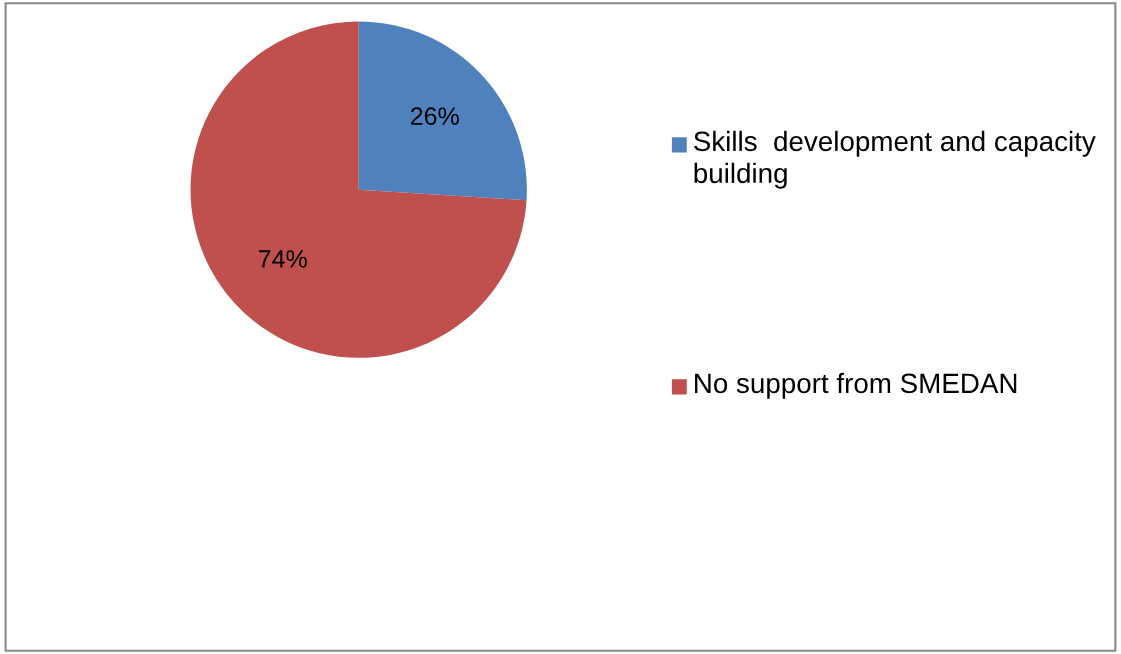  Describe the element at coordinates (856, 385) in the screenshot. I see `legend-label: No support from SMEDAN` at that location.